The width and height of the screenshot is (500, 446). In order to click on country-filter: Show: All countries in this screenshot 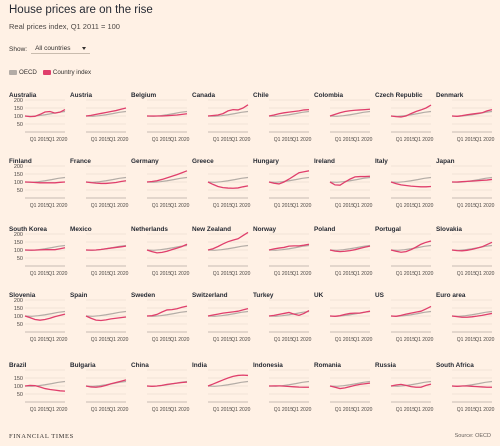, I will do `click(50, 49)`.